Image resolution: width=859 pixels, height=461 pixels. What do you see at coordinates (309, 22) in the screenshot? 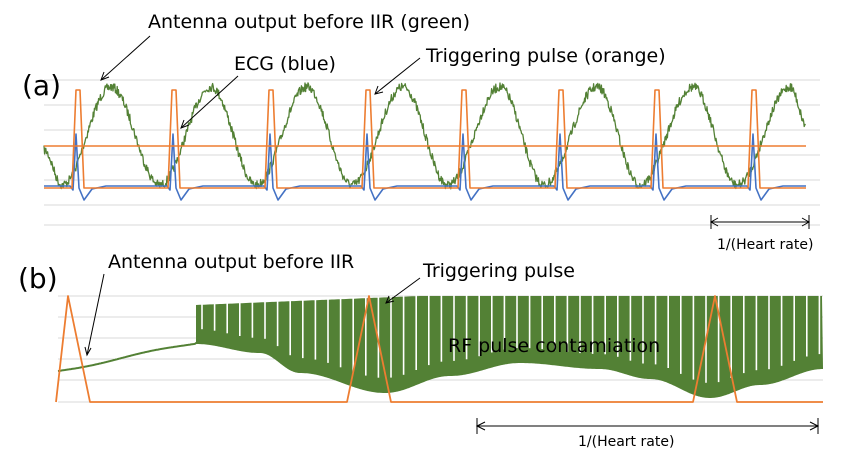
I see `annotation-antenna-output-green: Antenna output before IIR (green)` at bounding box center [309, 22].